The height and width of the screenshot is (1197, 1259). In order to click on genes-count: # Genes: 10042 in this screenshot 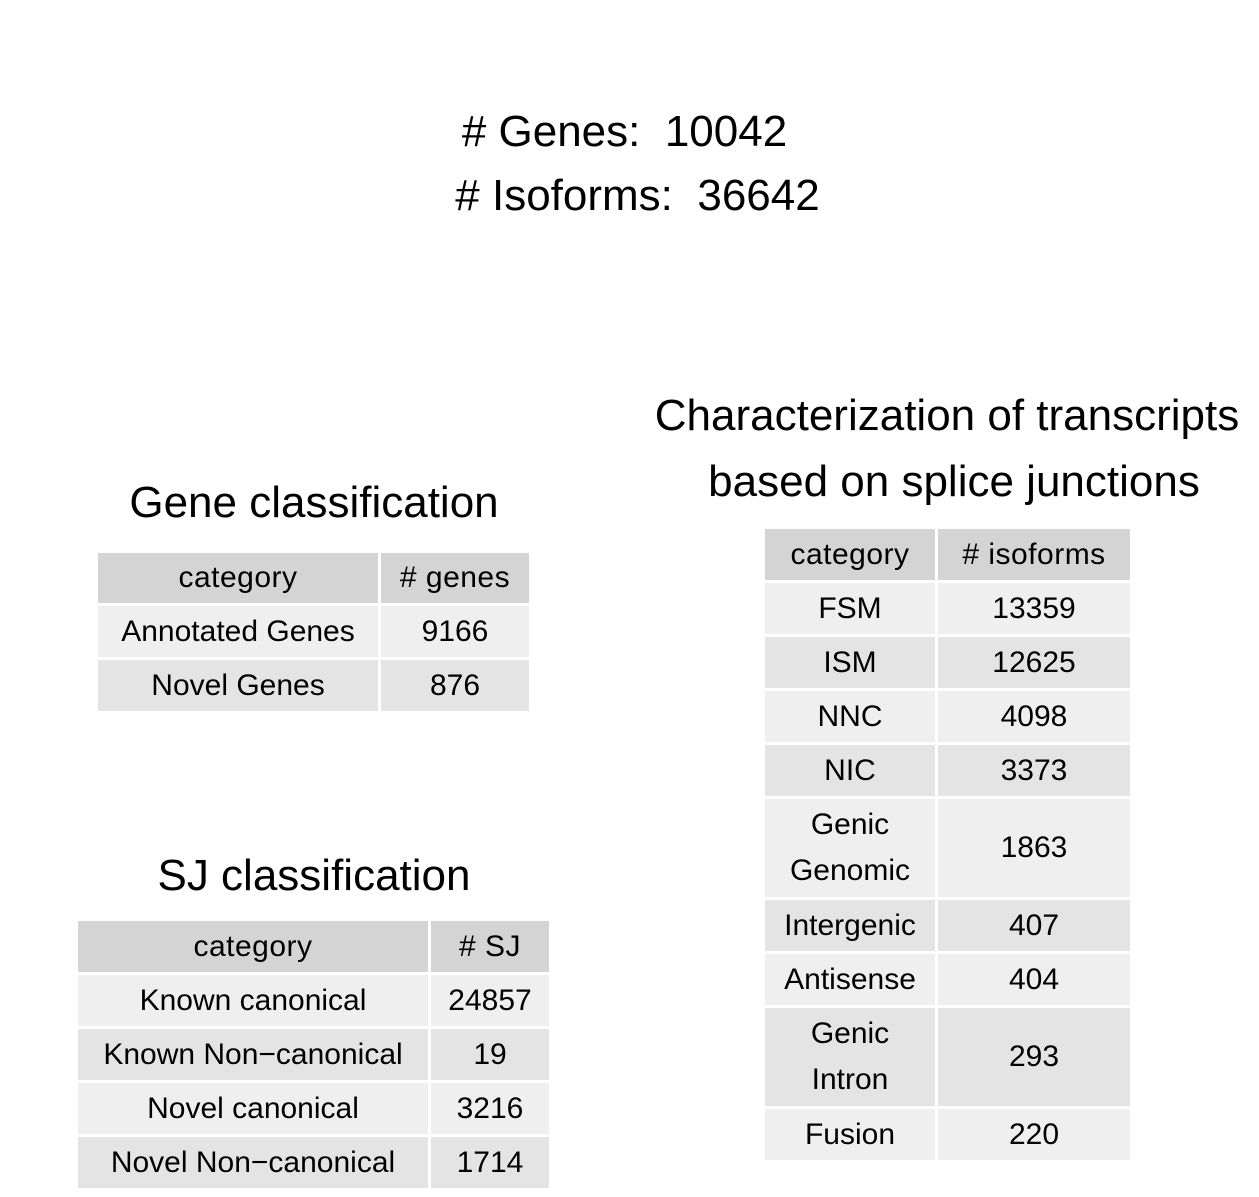, I will do `click(624, 131)`.